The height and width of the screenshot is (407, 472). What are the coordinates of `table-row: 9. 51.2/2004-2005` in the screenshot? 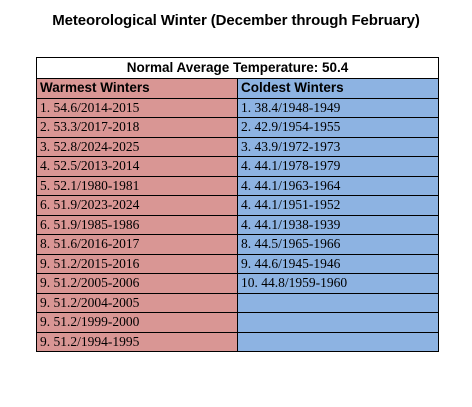 It's located at (237, 302).